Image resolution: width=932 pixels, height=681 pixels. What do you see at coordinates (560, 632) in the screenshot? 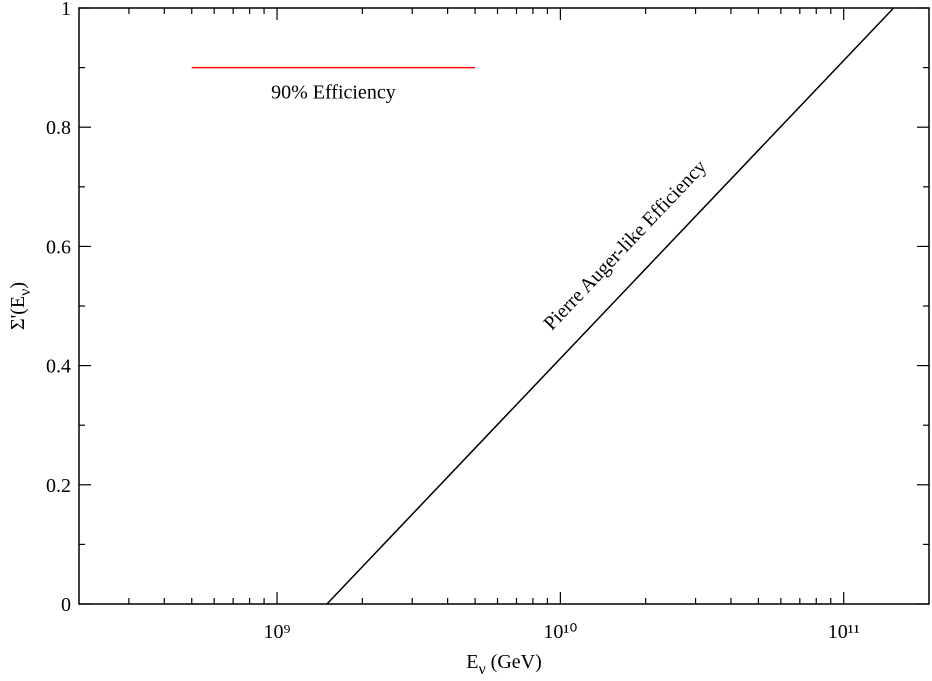
I see `x-tick-label: 10¹⁰` at bounding box center [560, 632].